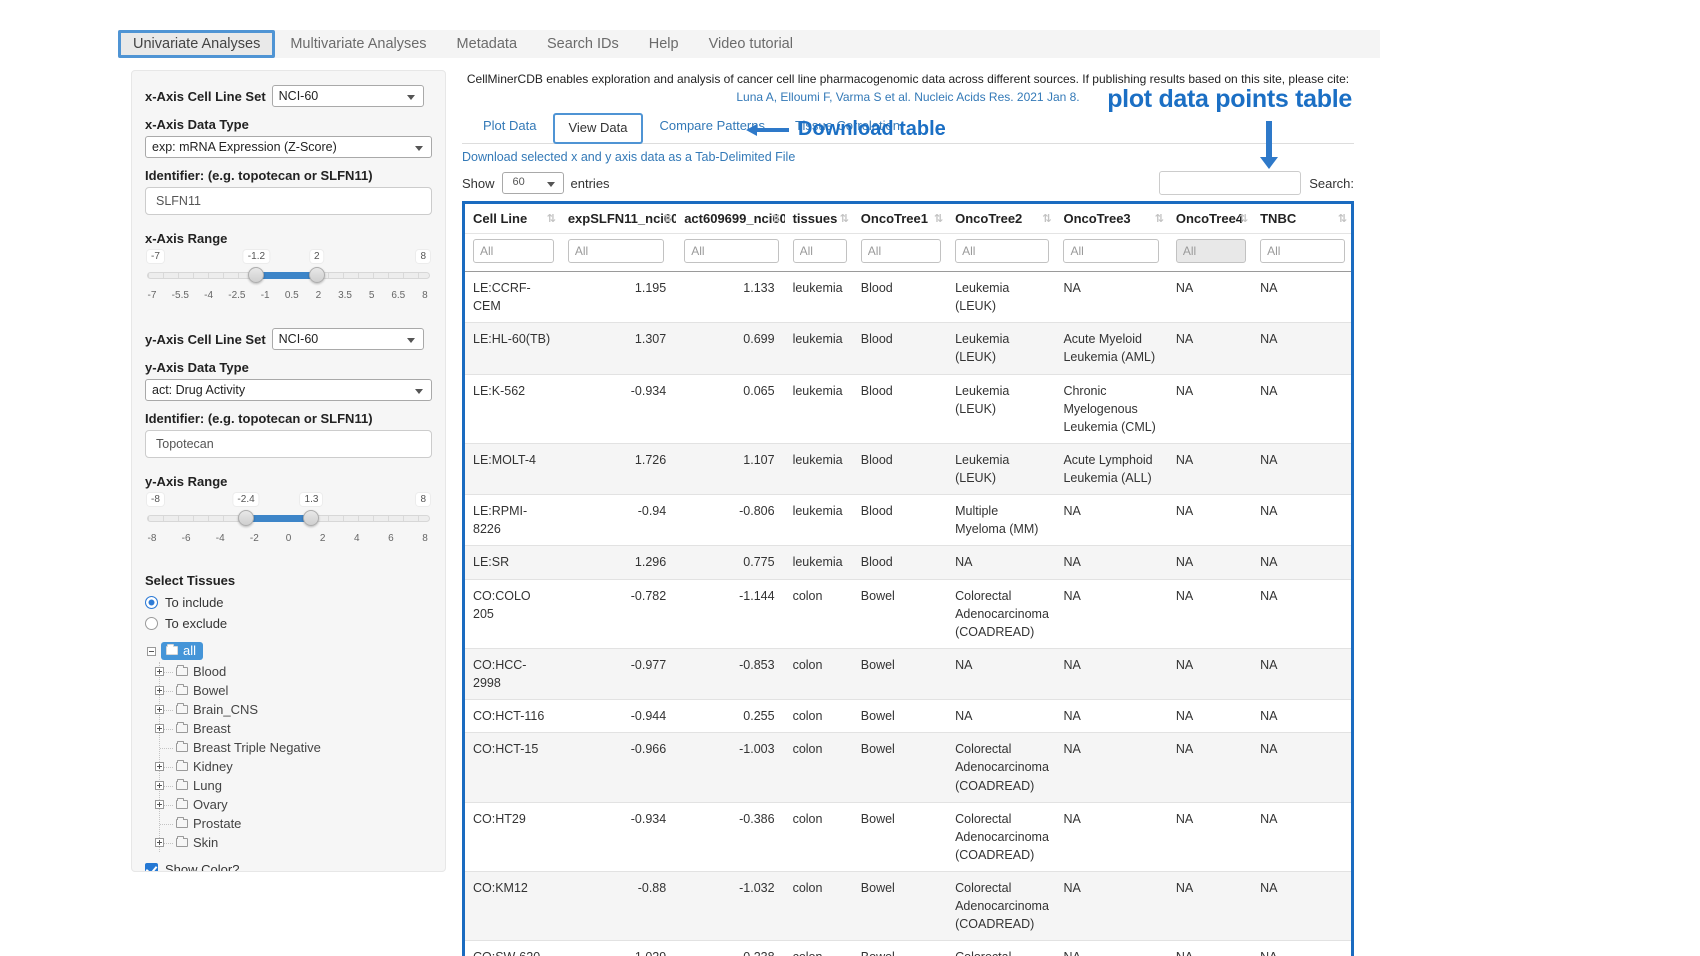  What do you see at coordinates (712, 125) in the screenshot?
I see `view-tab: Compare Patterns` at bounding box center [712, 125].